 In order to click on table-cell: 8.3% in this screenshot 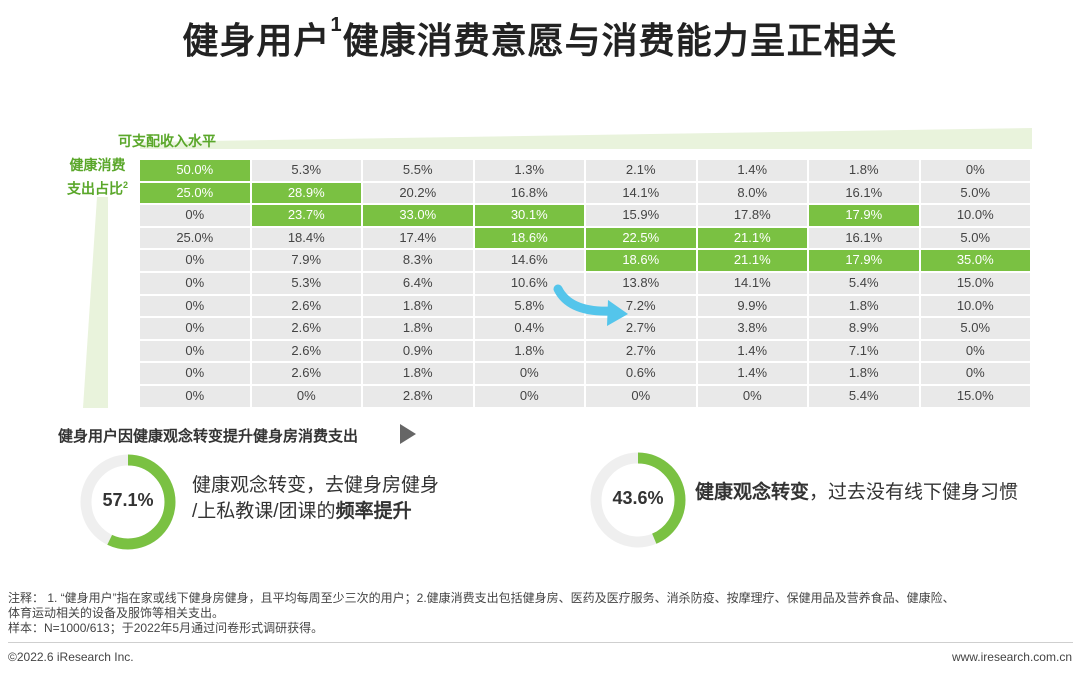, I will do `click(418, 260)`.